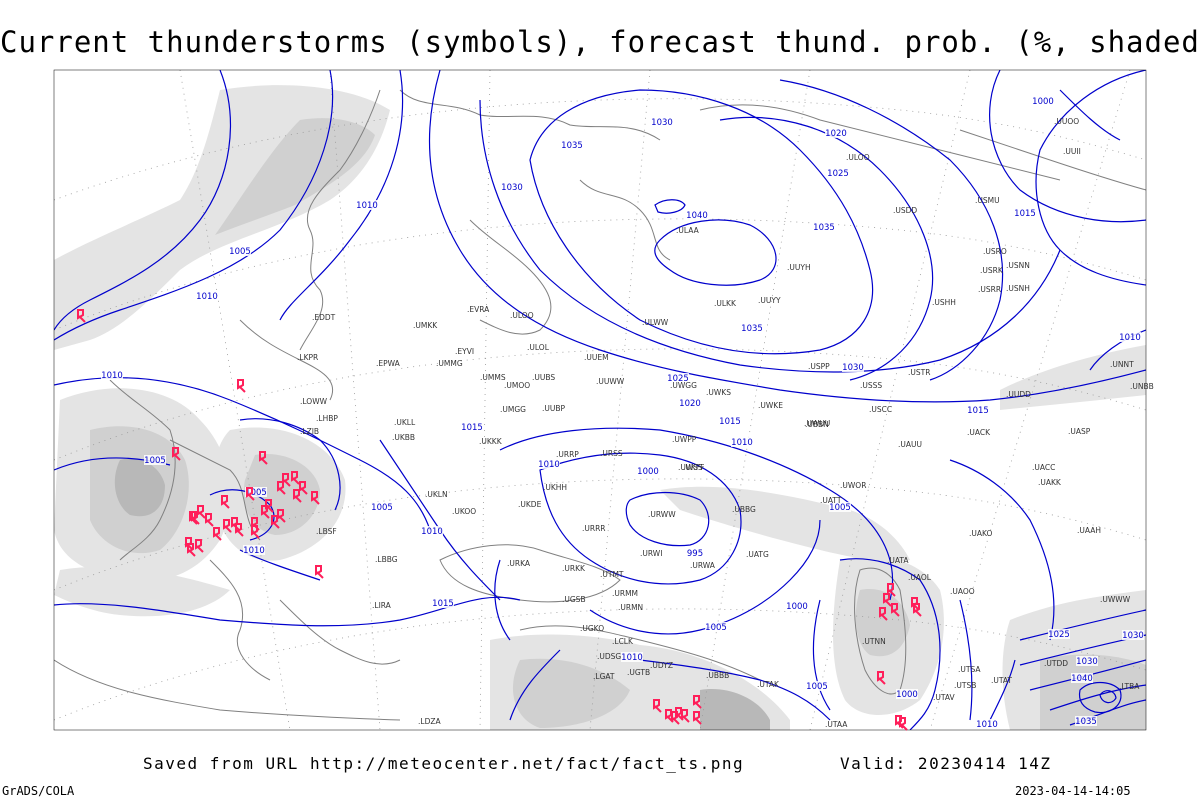 This screenshot has height=800, width=1200. I want to click on station-label: .UWGG, so click(683, 385).